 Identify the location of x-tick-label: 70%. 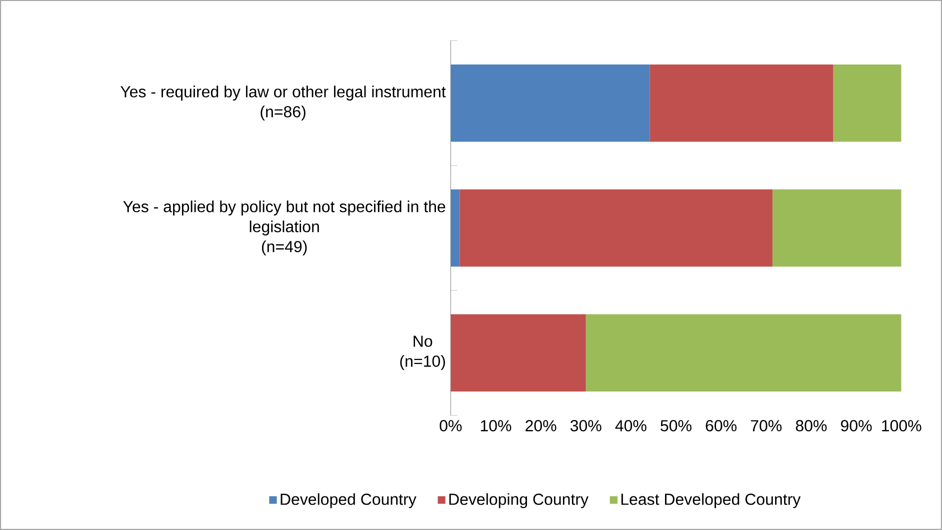
(766, 426).